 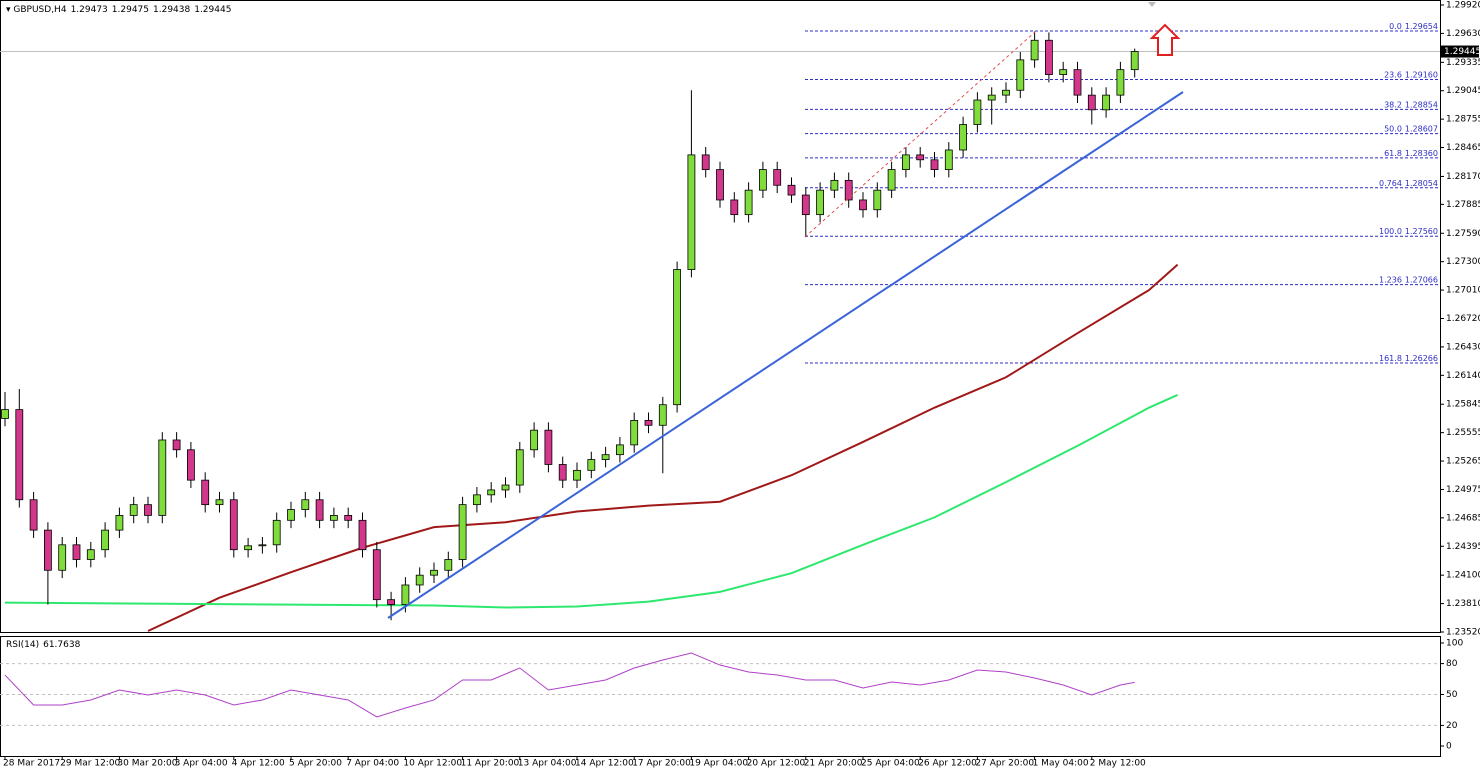 What do you see at coordinates (43, 645) in the screenshot?
I see `rsi-header: RSI(14) 61.7638` at bounding box center [43, 645].